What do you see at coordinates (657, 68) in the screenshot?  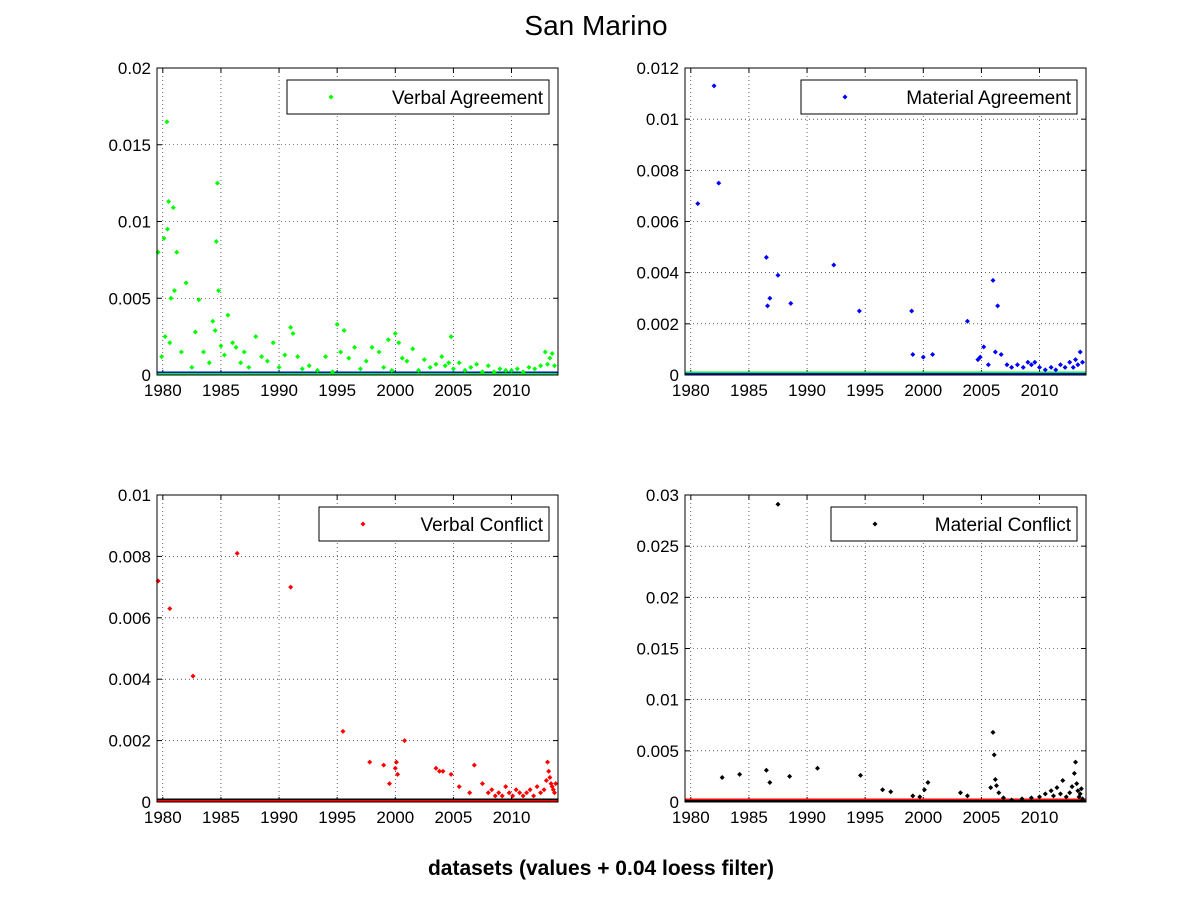 I see `y-tick-label: 0.012` at bounding box center [657, 68].